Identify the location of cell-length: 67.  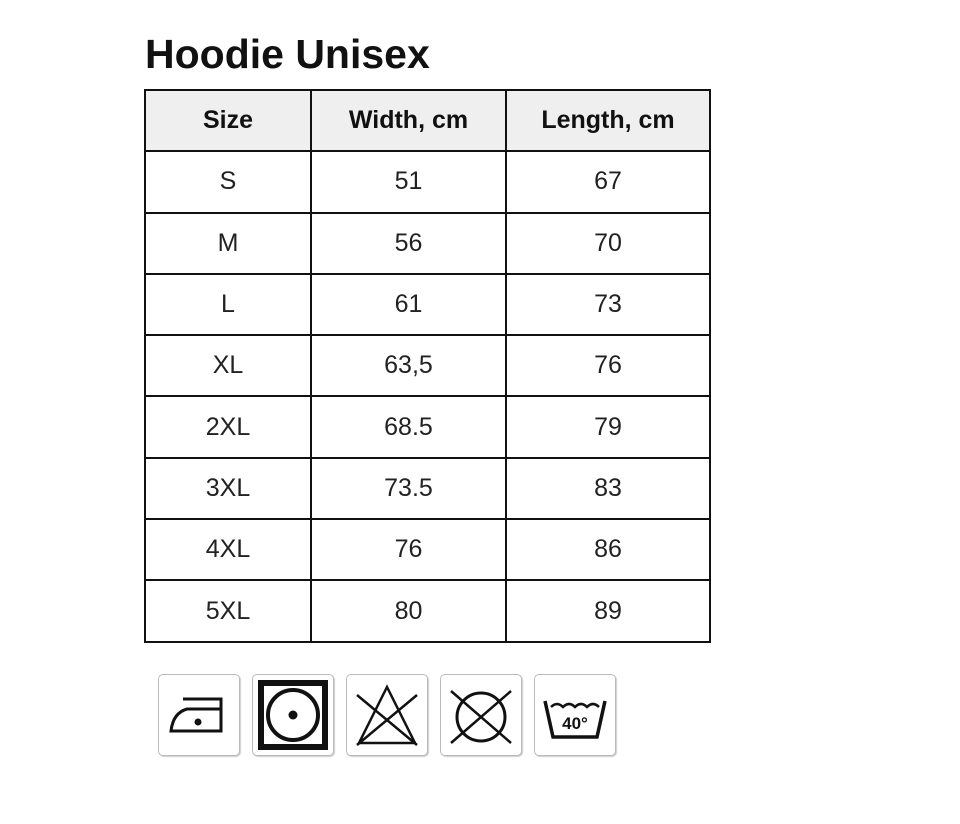
(608, 182).